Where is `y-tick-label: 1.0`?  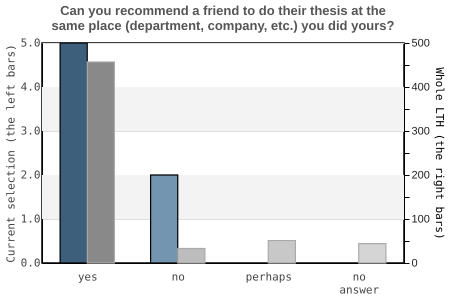 y-tick-label: 1.0 is located at coordinates (30, 219).